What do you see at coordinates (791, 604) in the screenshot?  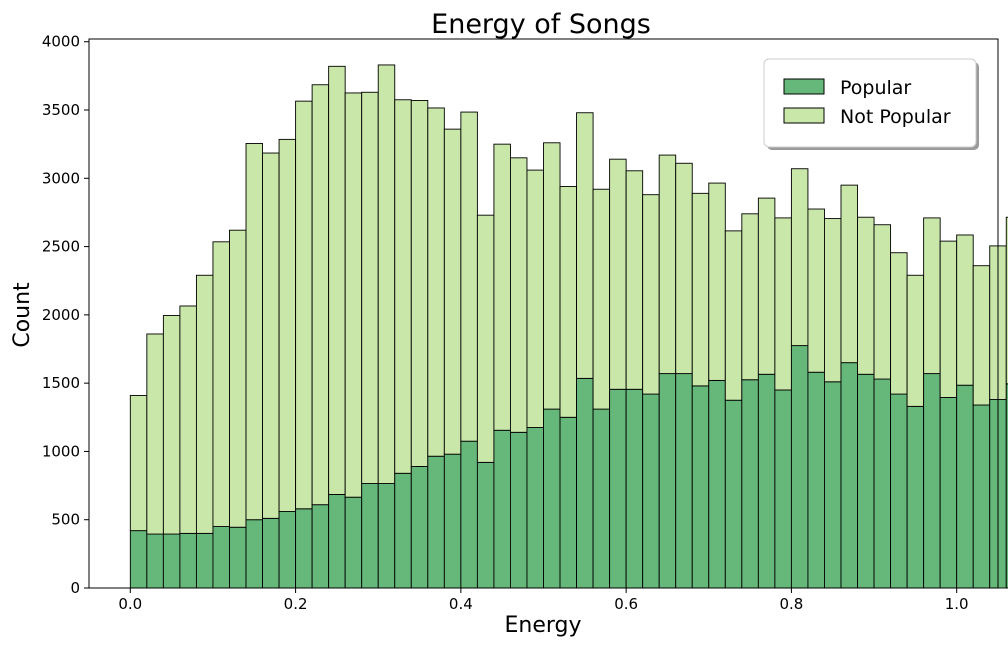 I see `x-tick-label: 0.8` at bounding box center [791, 604].